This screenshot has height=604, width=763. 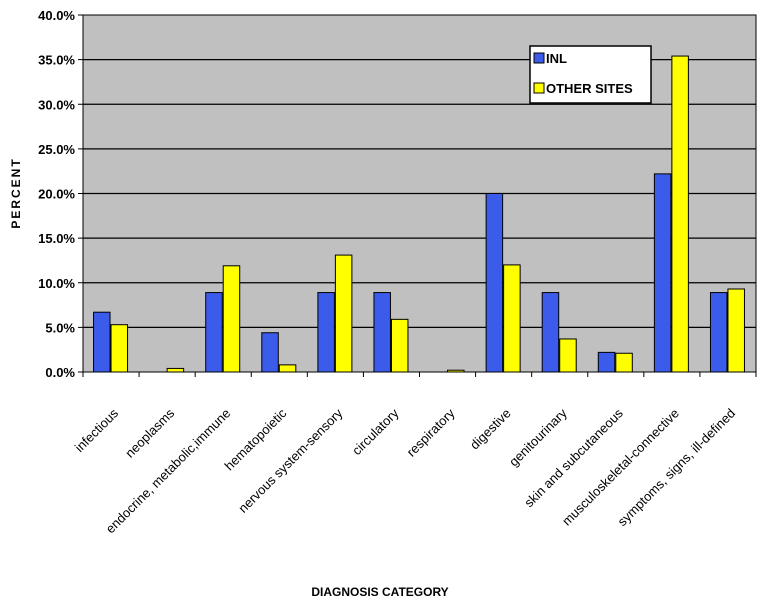 I want to click on y-tick-label: 35.0%, so click(x=56, y=60).